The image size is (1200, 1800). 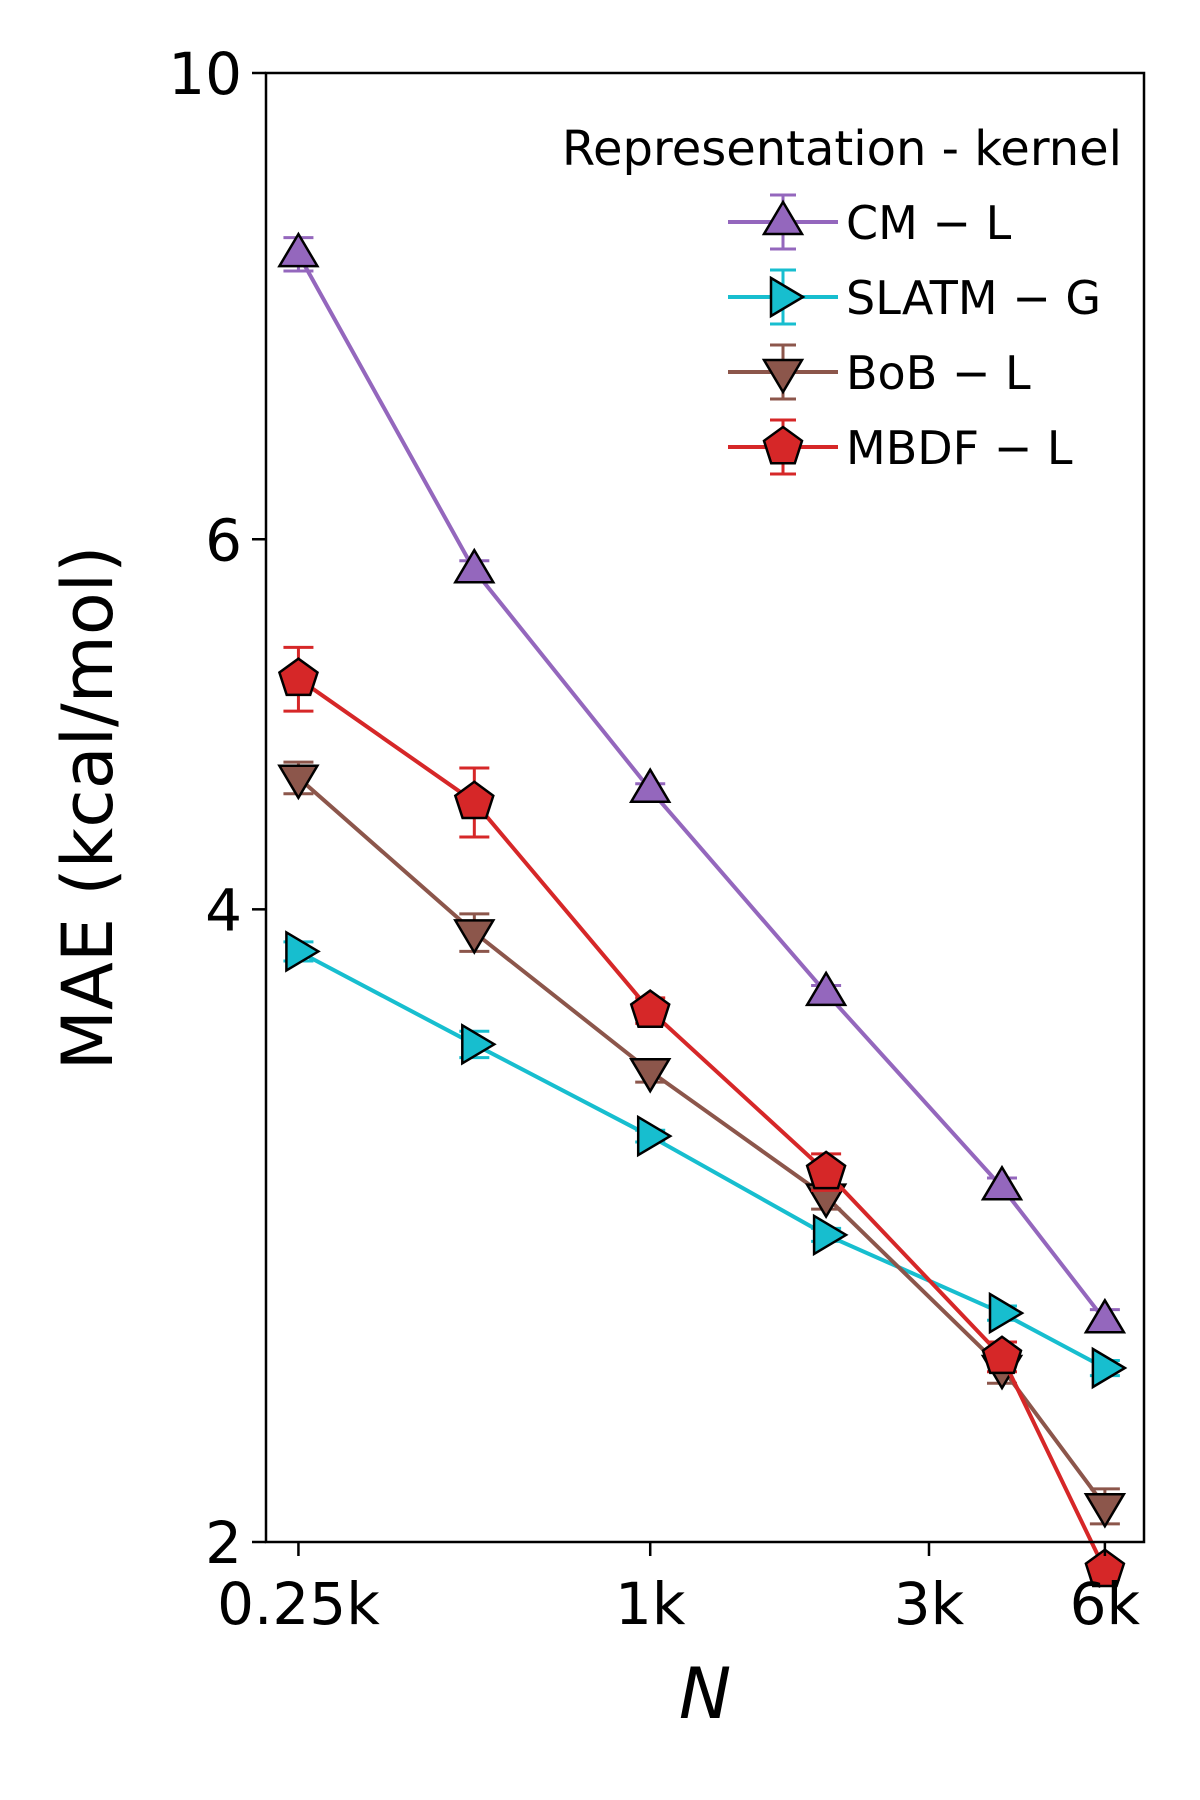 What do you see at coordinates (959, 448) in the screenshot?
I see `legend-label: MBDF − L` at bounding box center [959, 448].